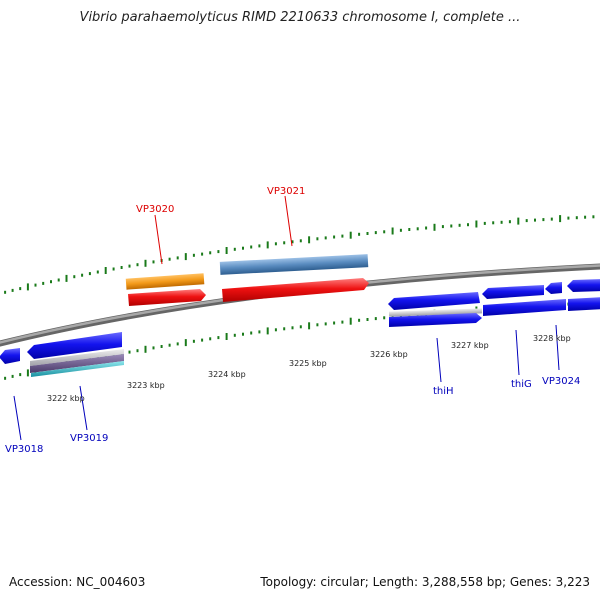 This screenshot has height=600, width=600. I want to click on gene-VP3019-blue, so click(74, 345).